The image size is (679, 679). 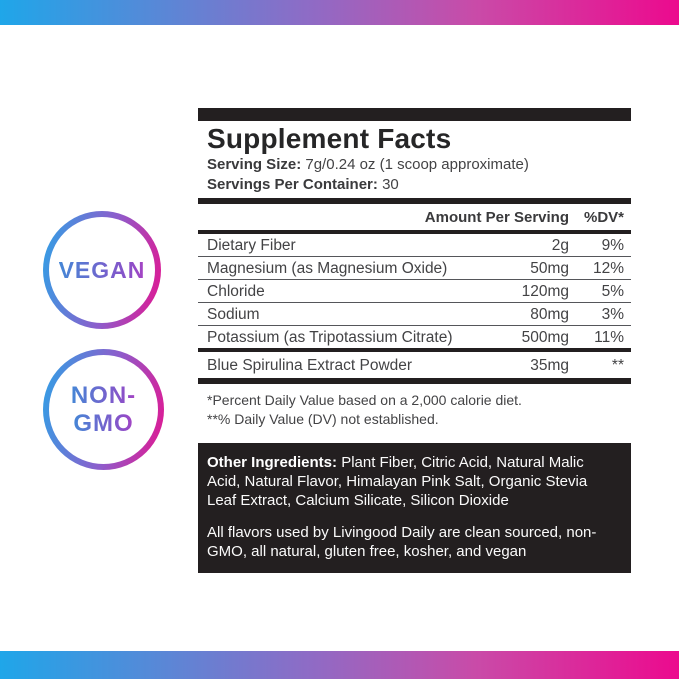 What do you see at coordinates (549, 365) in the screenshot?
I see `nutrient-amount: 35mg` at bounding box center [549, 365].